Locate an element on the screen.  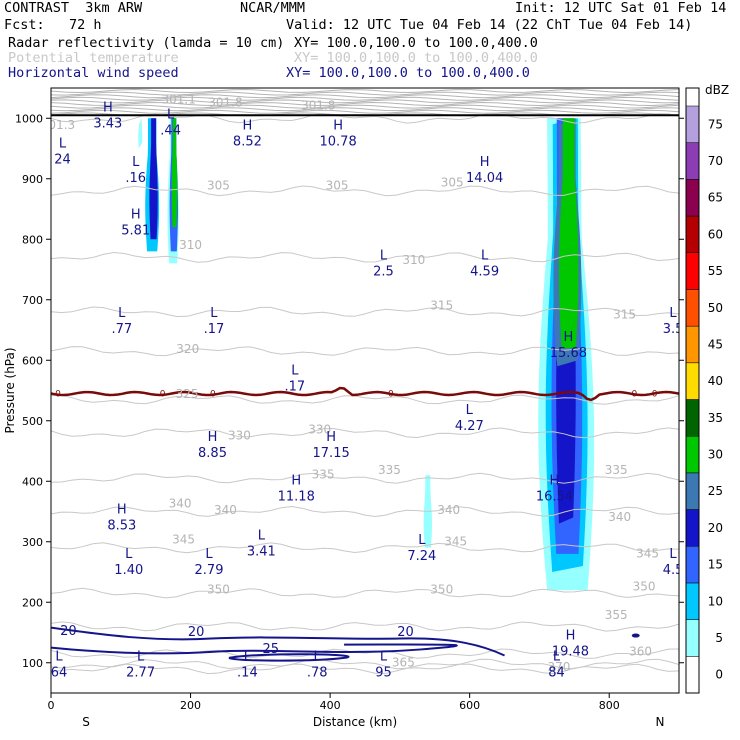
theta-label: 355 is located at coordinates (616, 615).